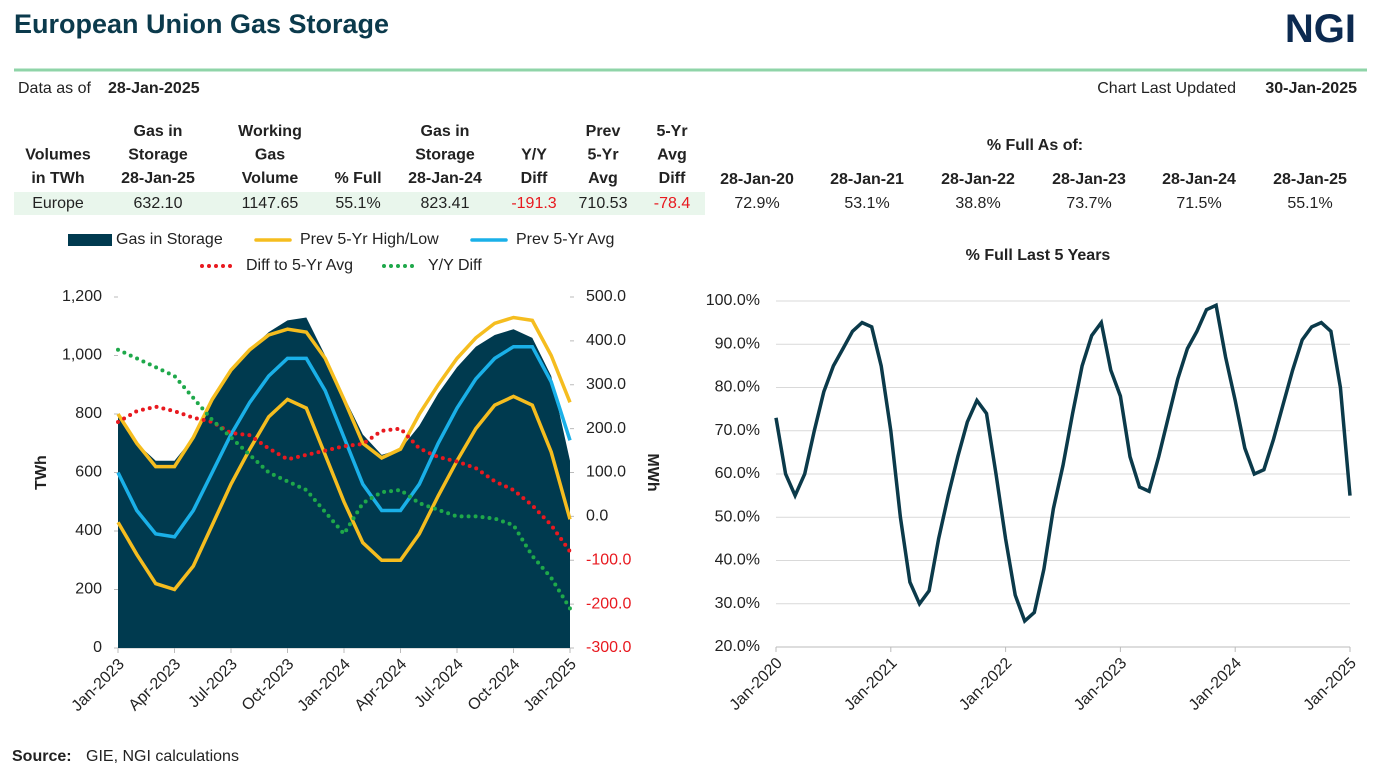 The width and height of the screenshot is (1381, 777). I want to click on dotted-line, so click(344, 479).